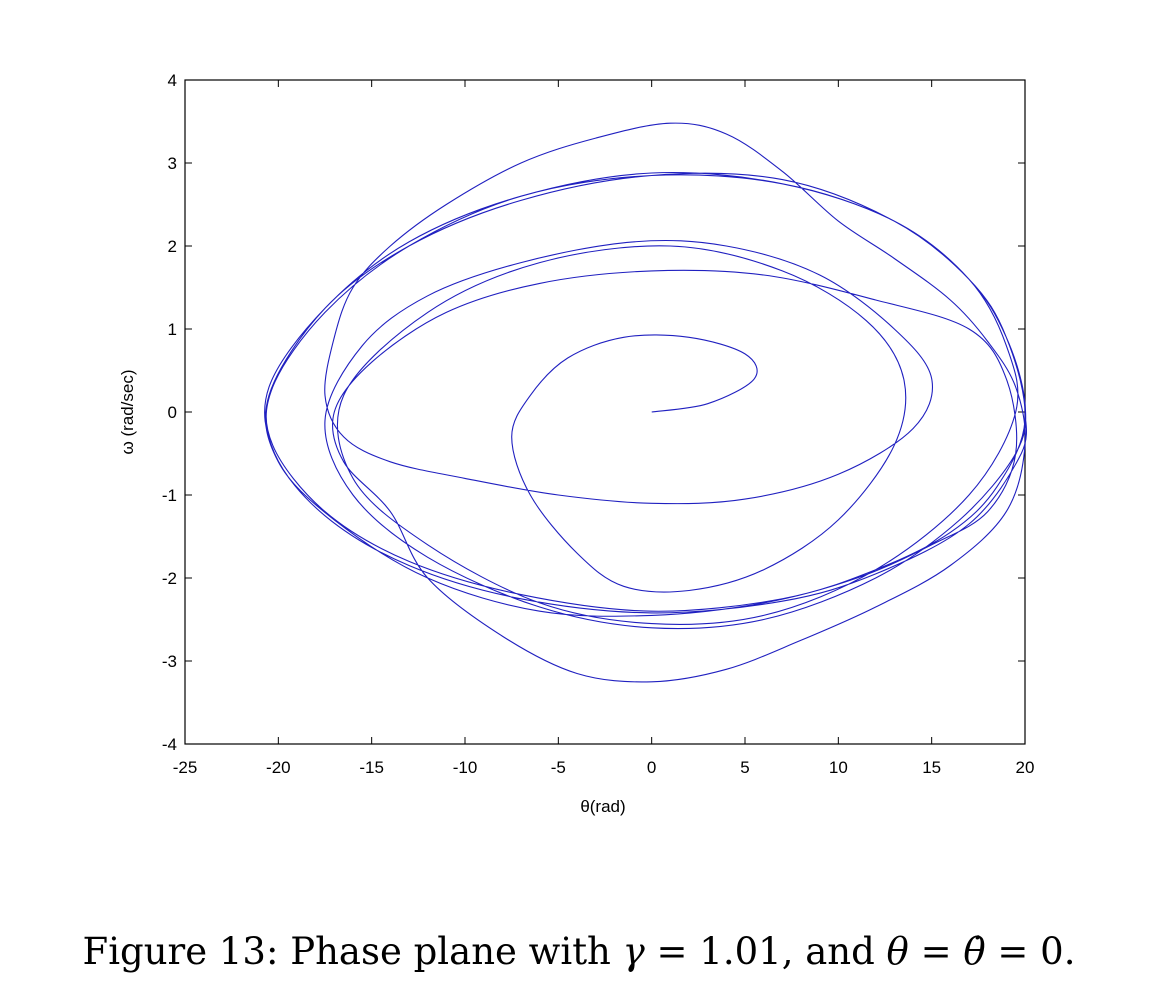 The image size is (1158, 1002). What do you see at coordinates (1025, 767) in the screenshot?
I see `x-tick-label: 20` at bounding box center [1025, 767].